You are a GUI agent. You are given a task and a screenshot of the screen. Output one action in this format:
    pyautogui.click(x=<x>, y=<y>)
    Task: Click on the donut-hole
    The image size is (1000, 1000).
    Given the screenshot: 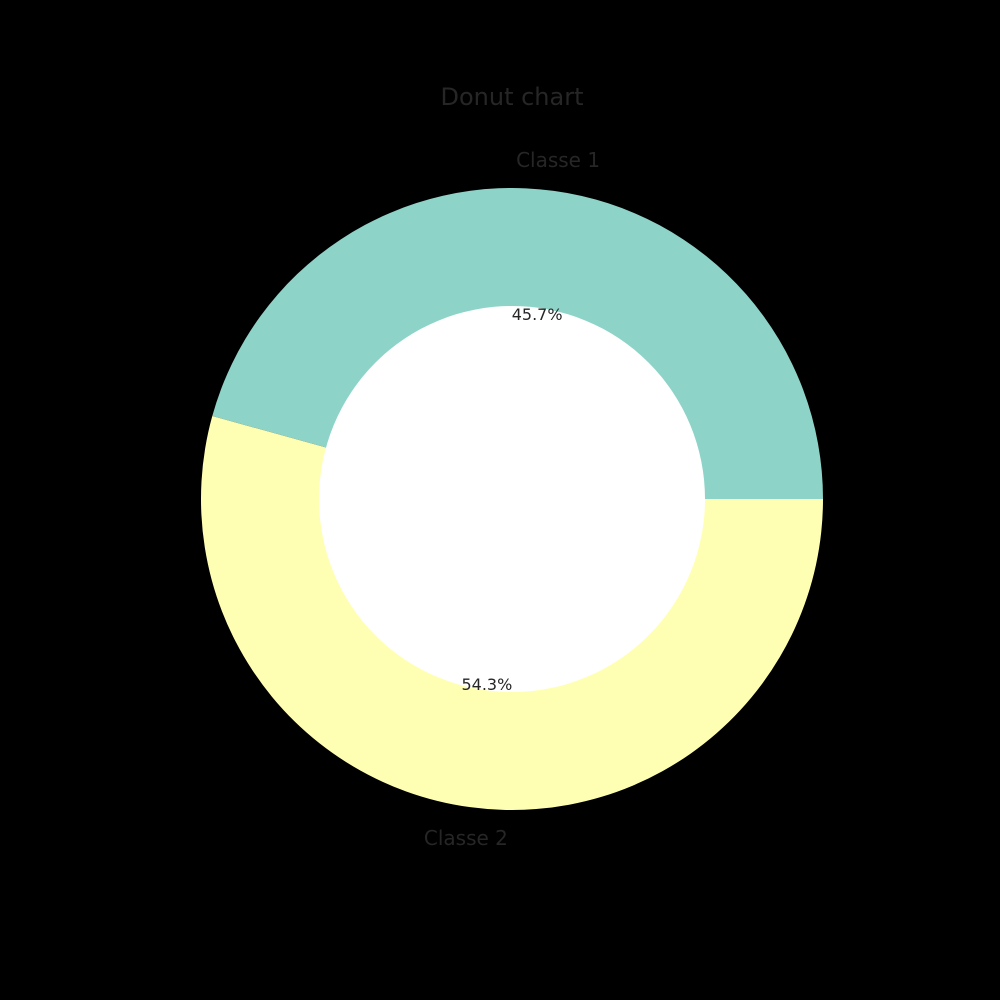 What is the action you would take?
    pyautogui.click(x=512, y=499)
    